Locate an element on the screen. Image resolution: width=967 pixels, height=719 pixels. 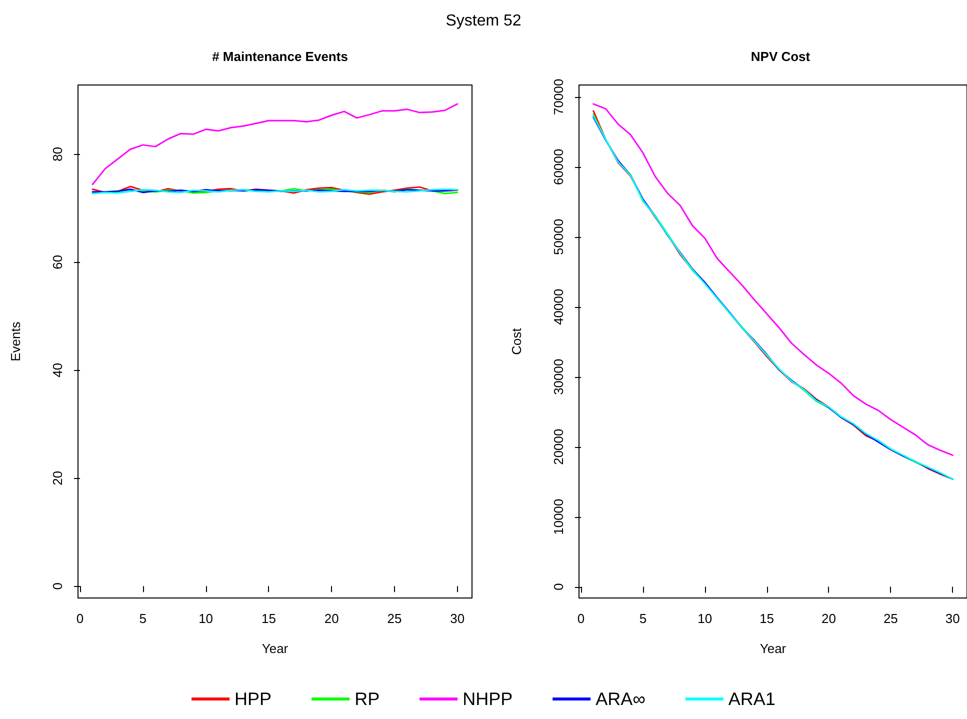
y-tick-label: 10000 is located at coordinates (558, 516).